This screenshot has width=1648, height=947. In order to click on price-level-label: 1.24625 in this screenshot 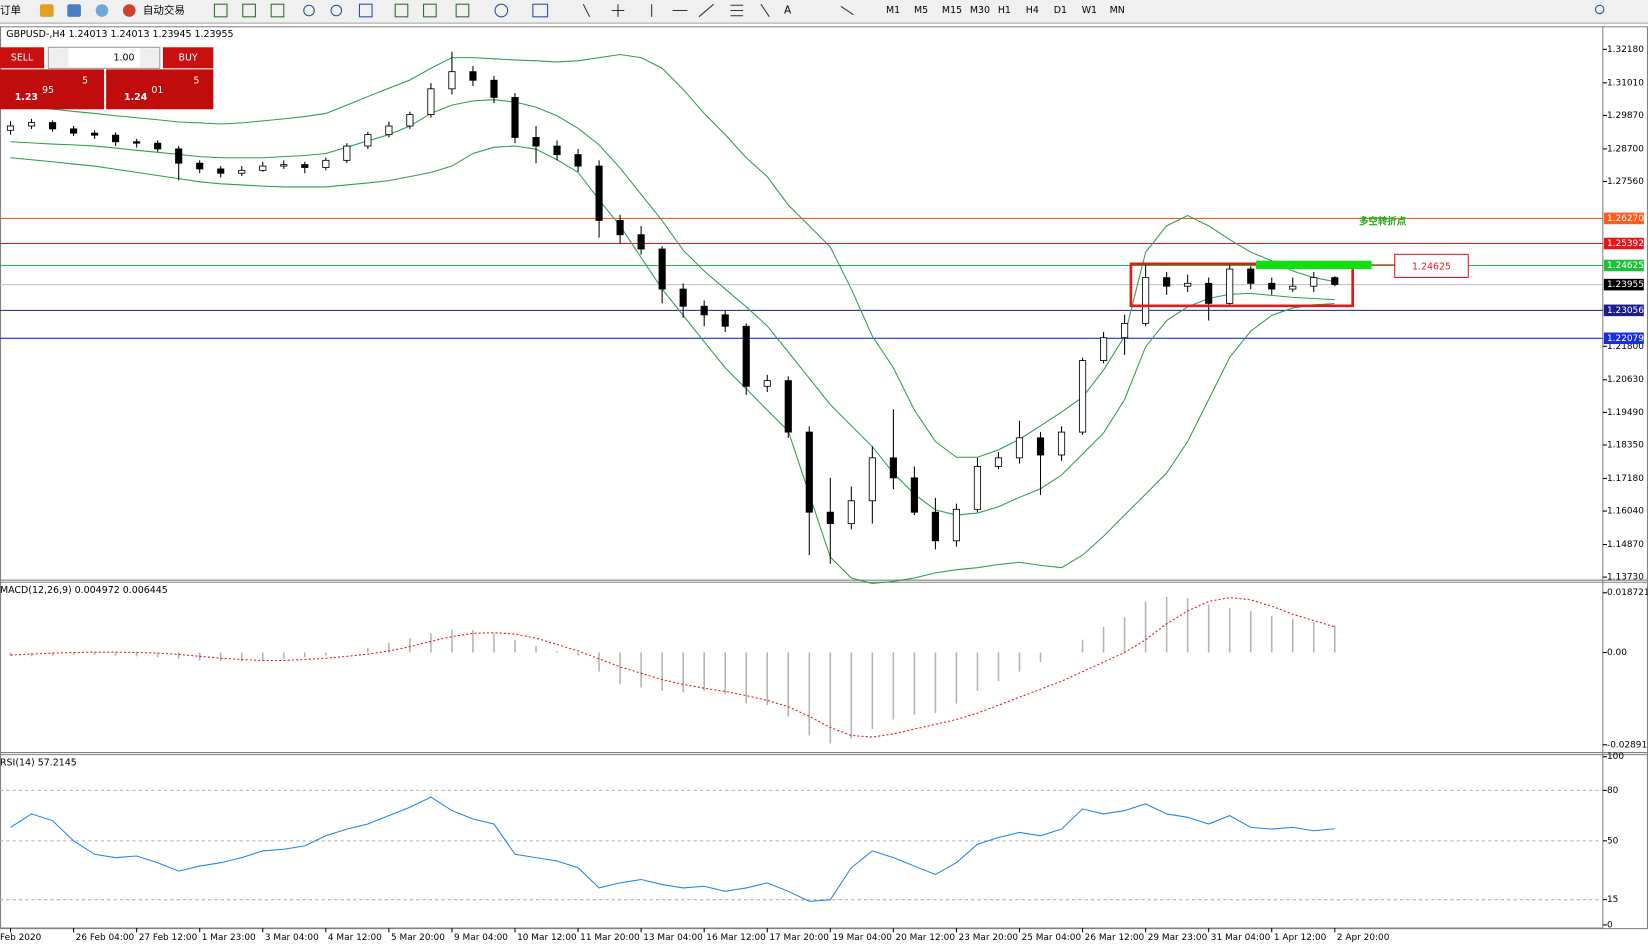, I will do `click(1625, 266)`.